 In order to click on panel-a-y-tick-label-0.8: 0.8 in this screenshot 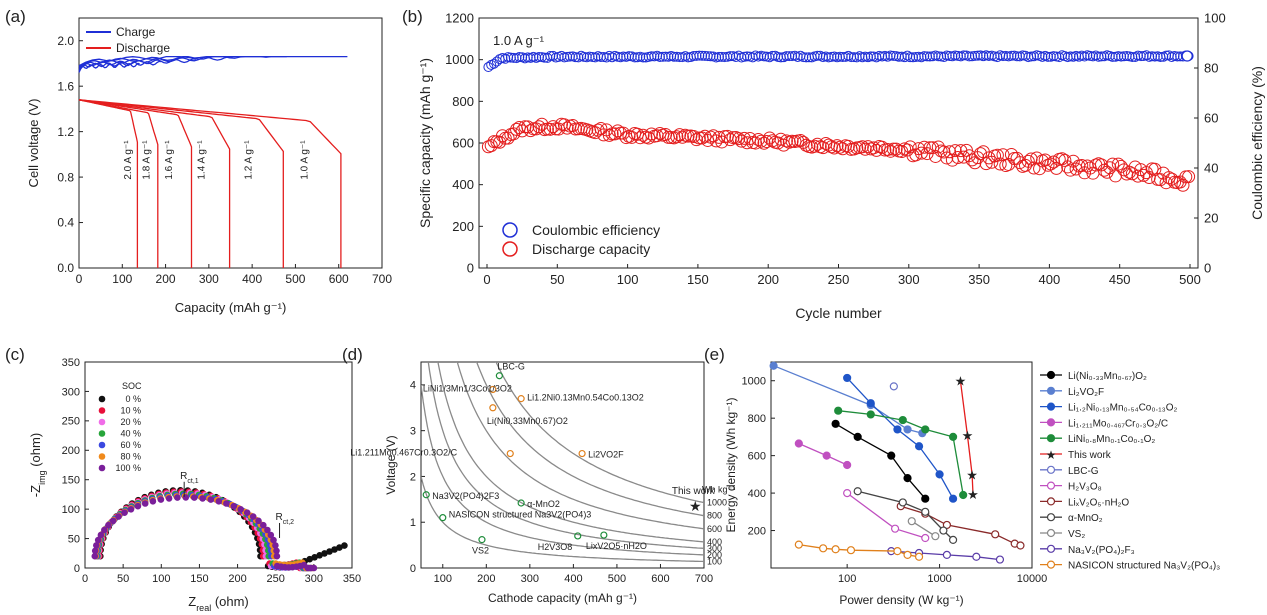, I will do `click(65, 177)`.